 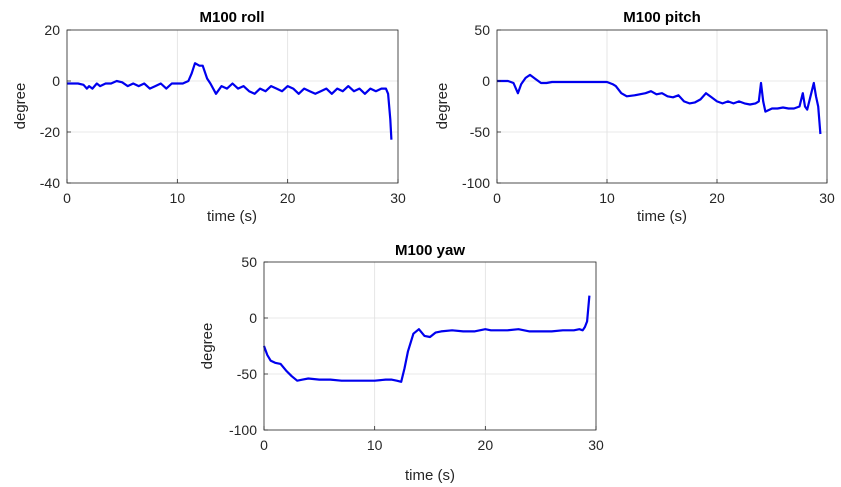 What do you see at coordinates (662, 216) in the screenshot?
I see `pitch-xlabel: time (s)` at bounding box center [662, 216].